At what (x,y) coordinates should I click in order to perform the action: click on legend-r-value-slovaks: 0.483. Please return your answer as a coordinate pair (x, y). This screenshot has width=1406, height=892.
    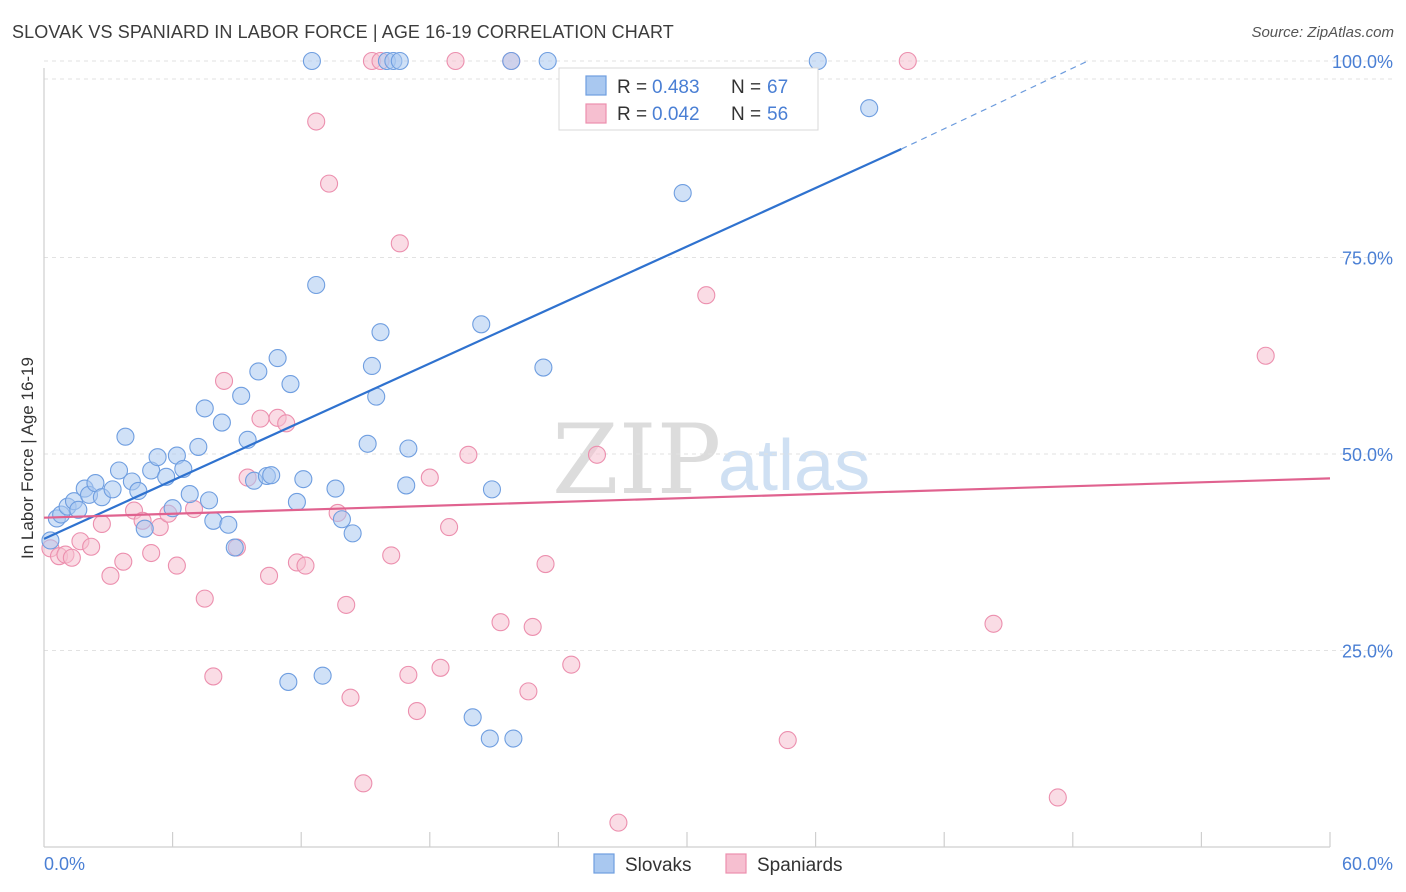
    Looking at the image, I should click on (676, 87).